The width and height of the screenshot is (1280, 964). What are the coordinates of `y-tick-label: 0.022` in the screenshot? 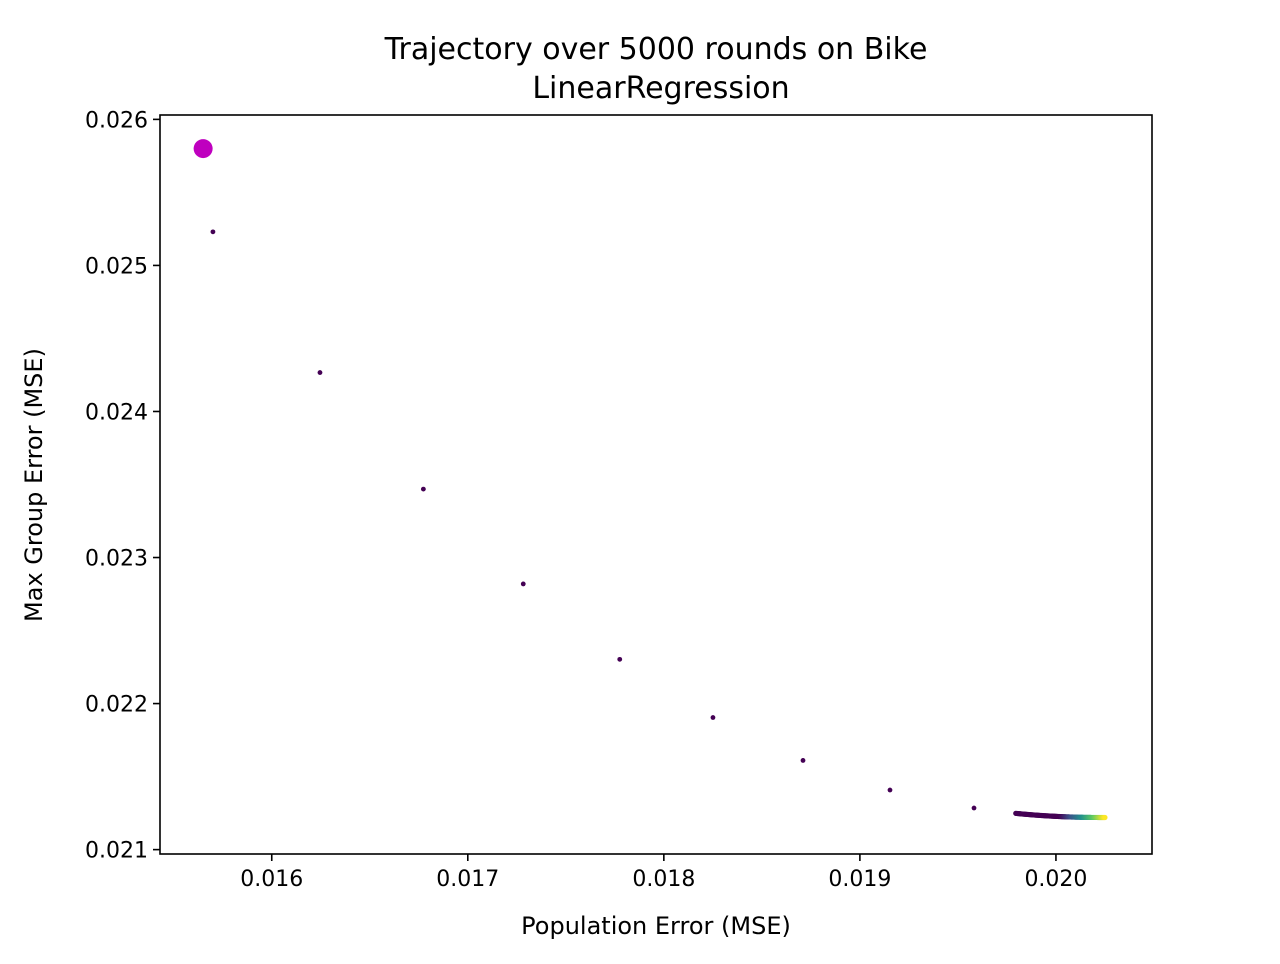 It's located at (116, 705).